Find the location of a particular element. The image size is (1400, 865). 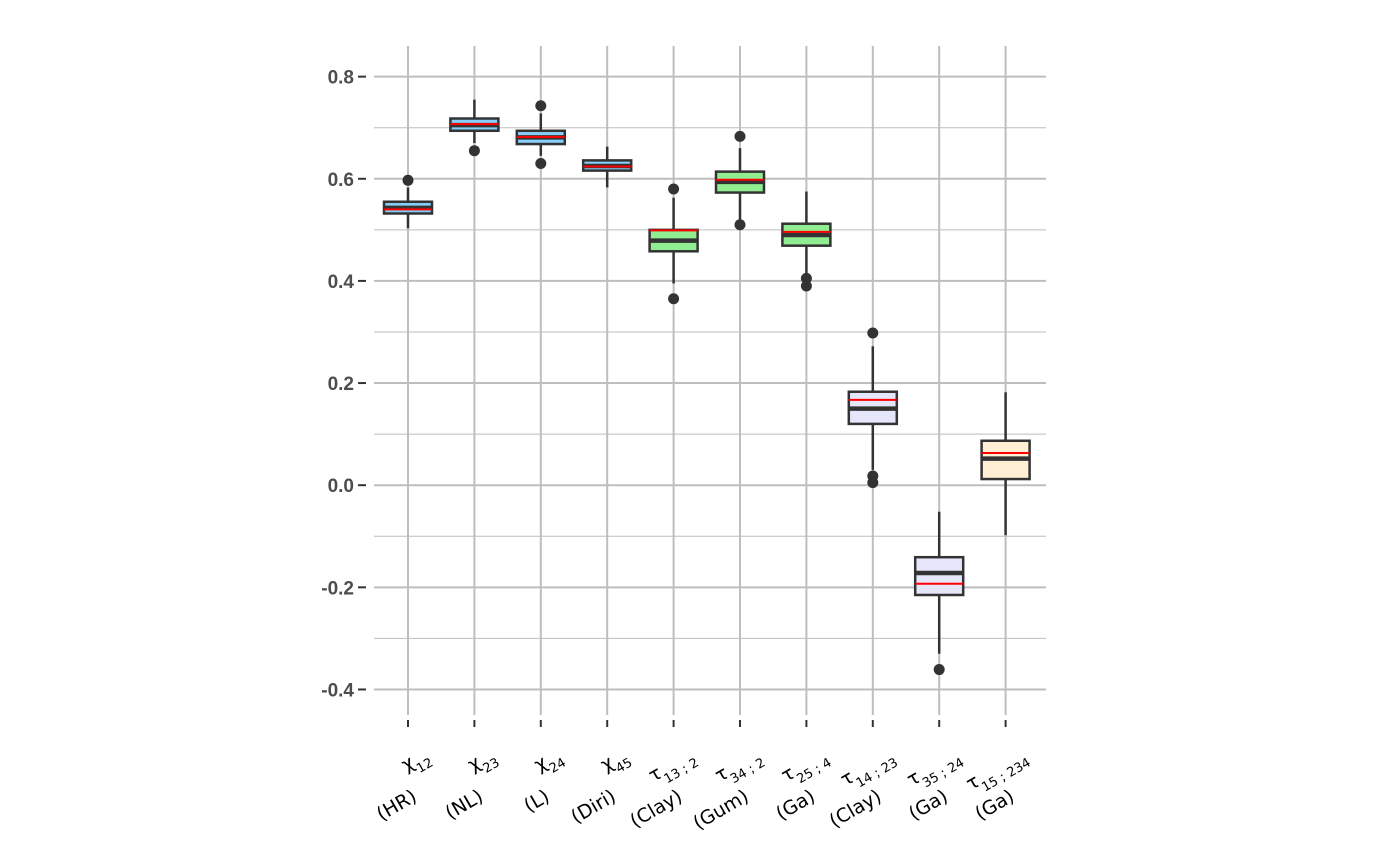

x-tick-subscript: 23 is located at coordinates (491, 765).